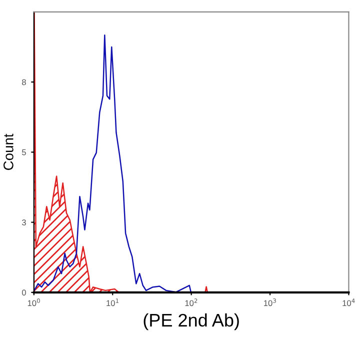  What do you see at coordinates (112, 302) in the screenshot?
I see `x-tick-label: 10$^{1}$` at bounding box center [112, 302].